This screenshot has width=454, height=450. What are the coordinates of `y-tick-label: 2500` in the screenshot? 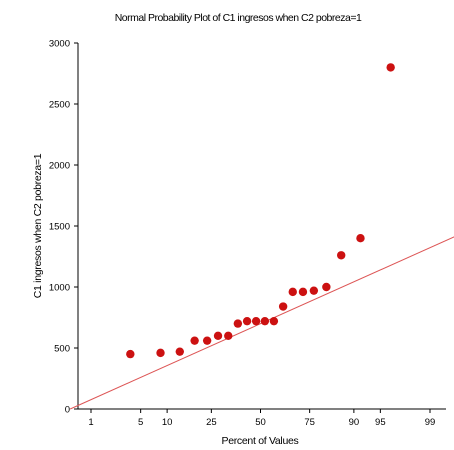 It's located at (59, 105).